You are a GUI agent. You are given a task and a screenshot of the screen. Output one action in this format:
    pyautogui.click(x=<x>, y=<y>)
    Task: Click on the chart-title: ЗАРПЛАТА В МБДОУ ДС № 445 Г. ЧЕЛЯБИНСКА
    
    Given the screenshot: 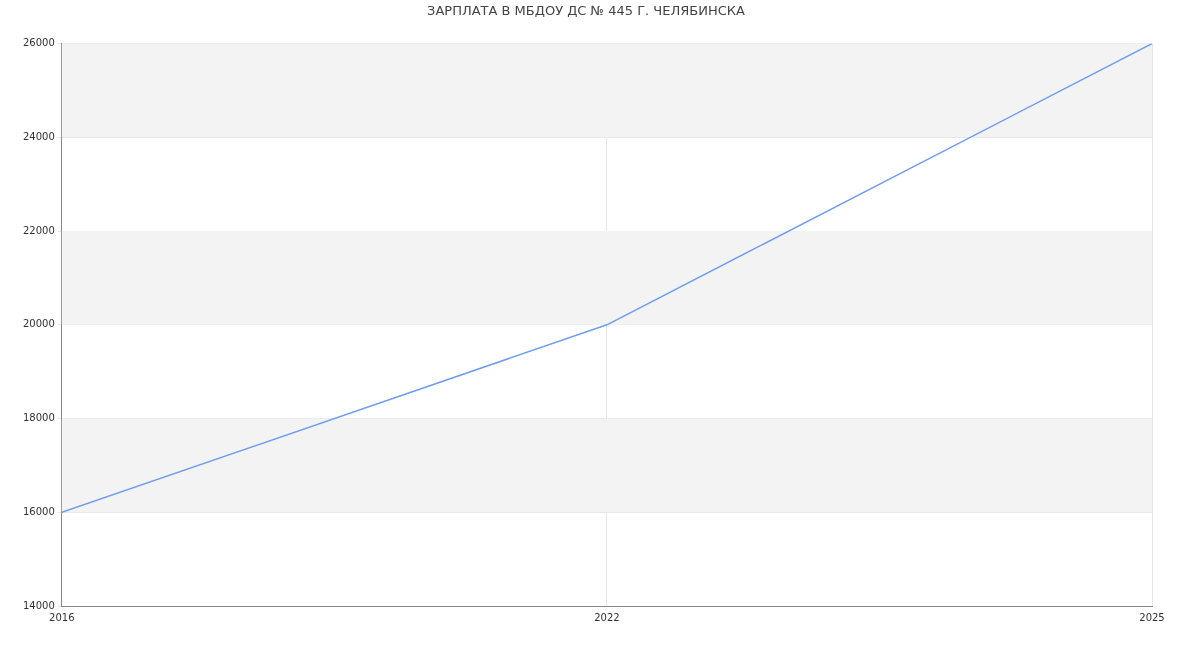 What is the action you would take?
    pyautogui.click(x=586, y=11)
    